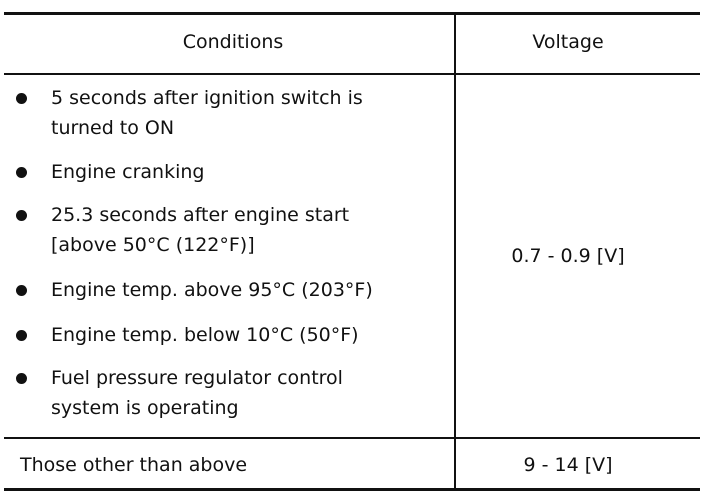 This screenshot has width=704, height=500. I want to click on condition-text: 25.3 seconds after engine start, so click(200, 215).